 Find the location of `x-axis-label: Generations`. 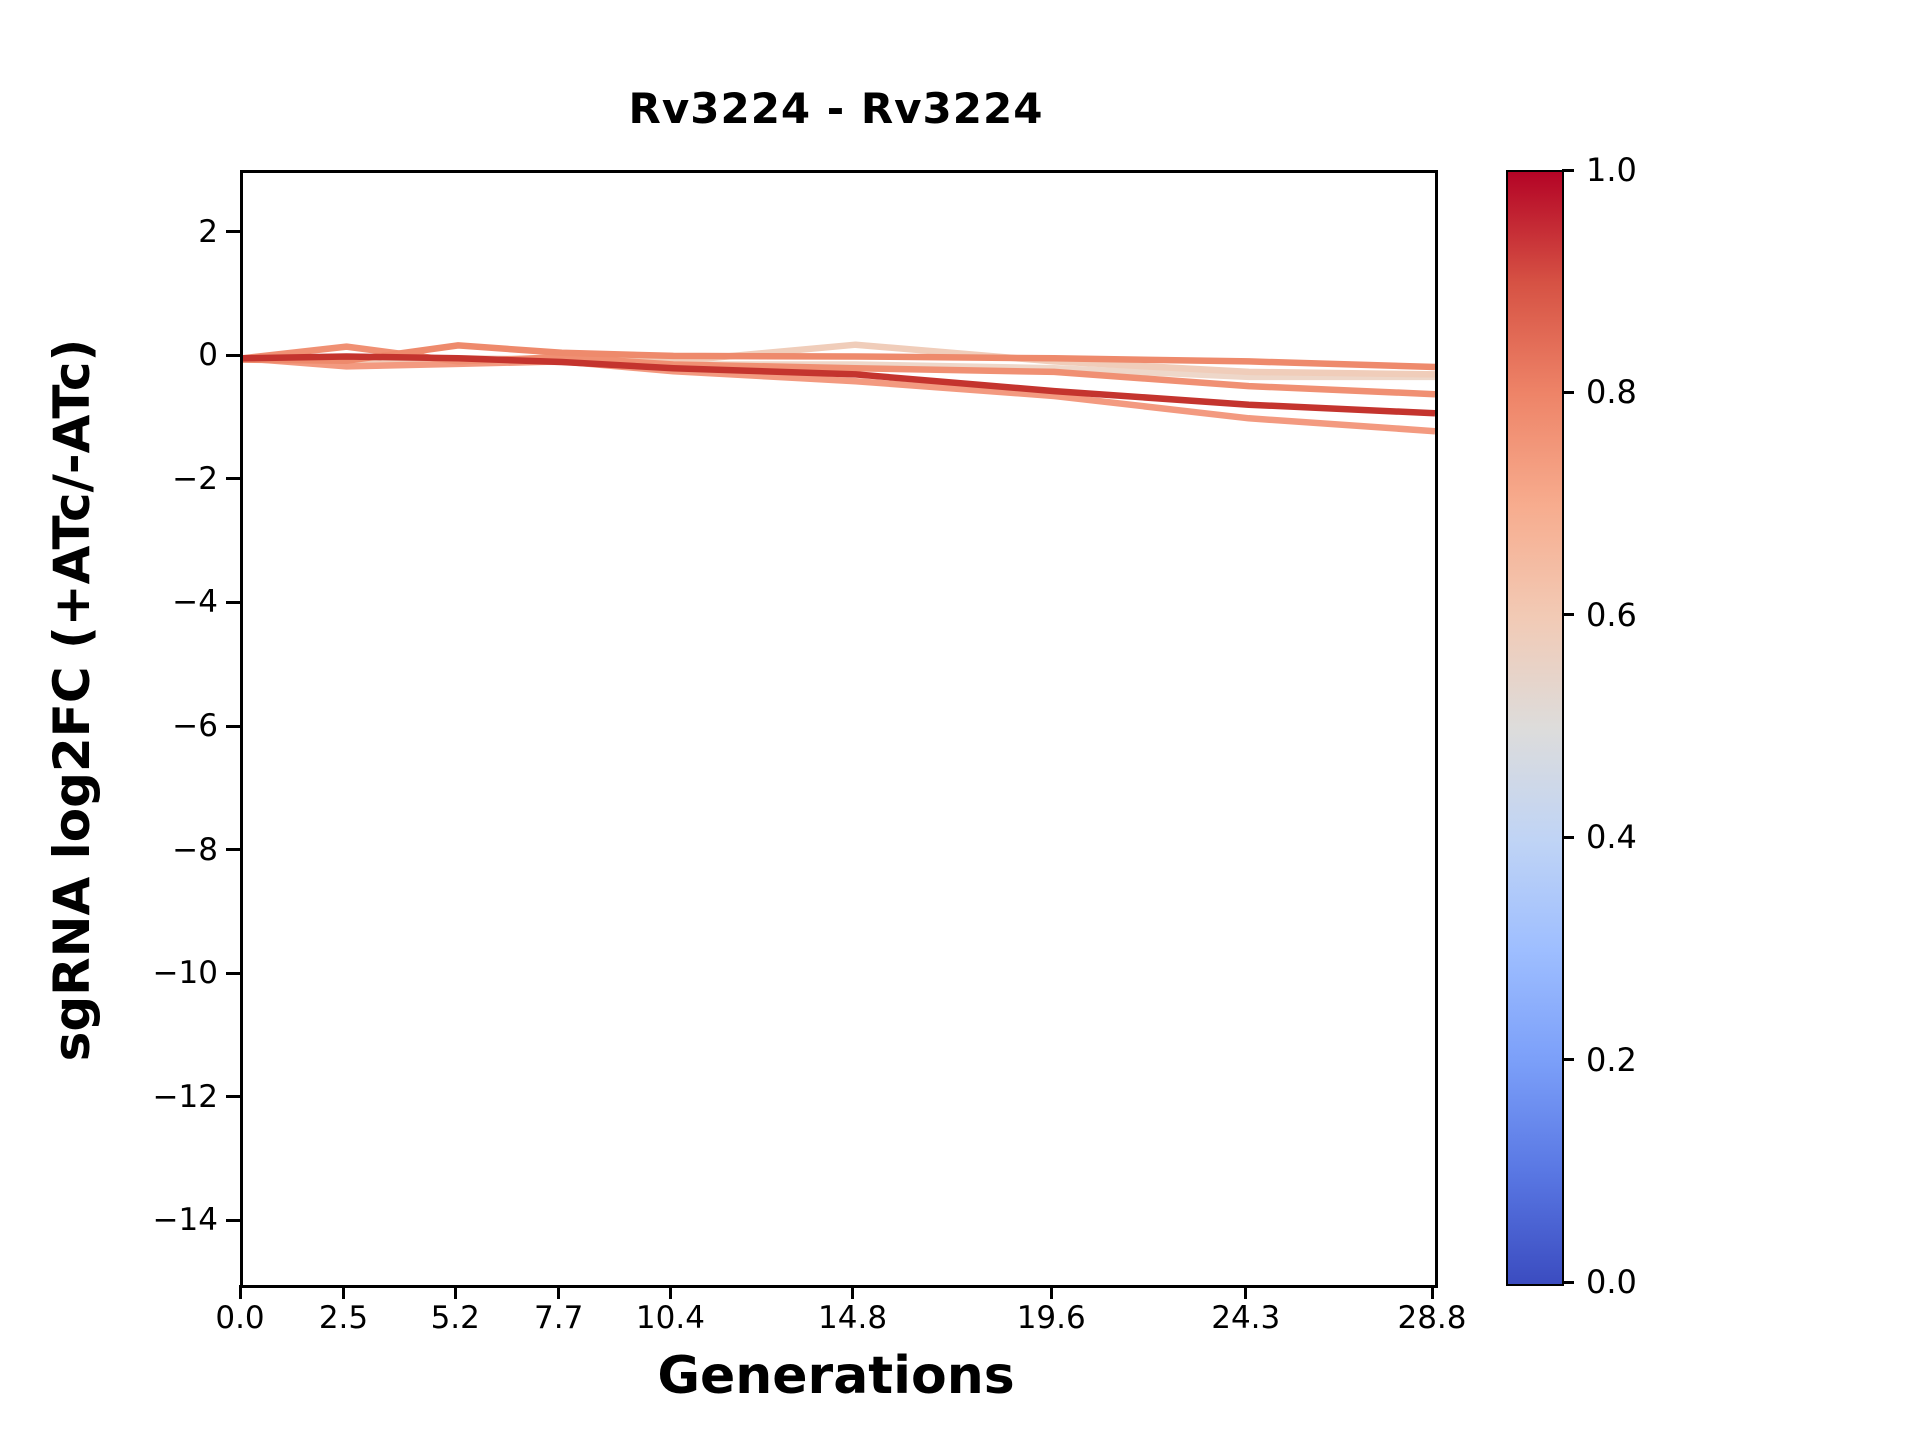

x-axis-label: Generations is located at coordinates (836, 1376).